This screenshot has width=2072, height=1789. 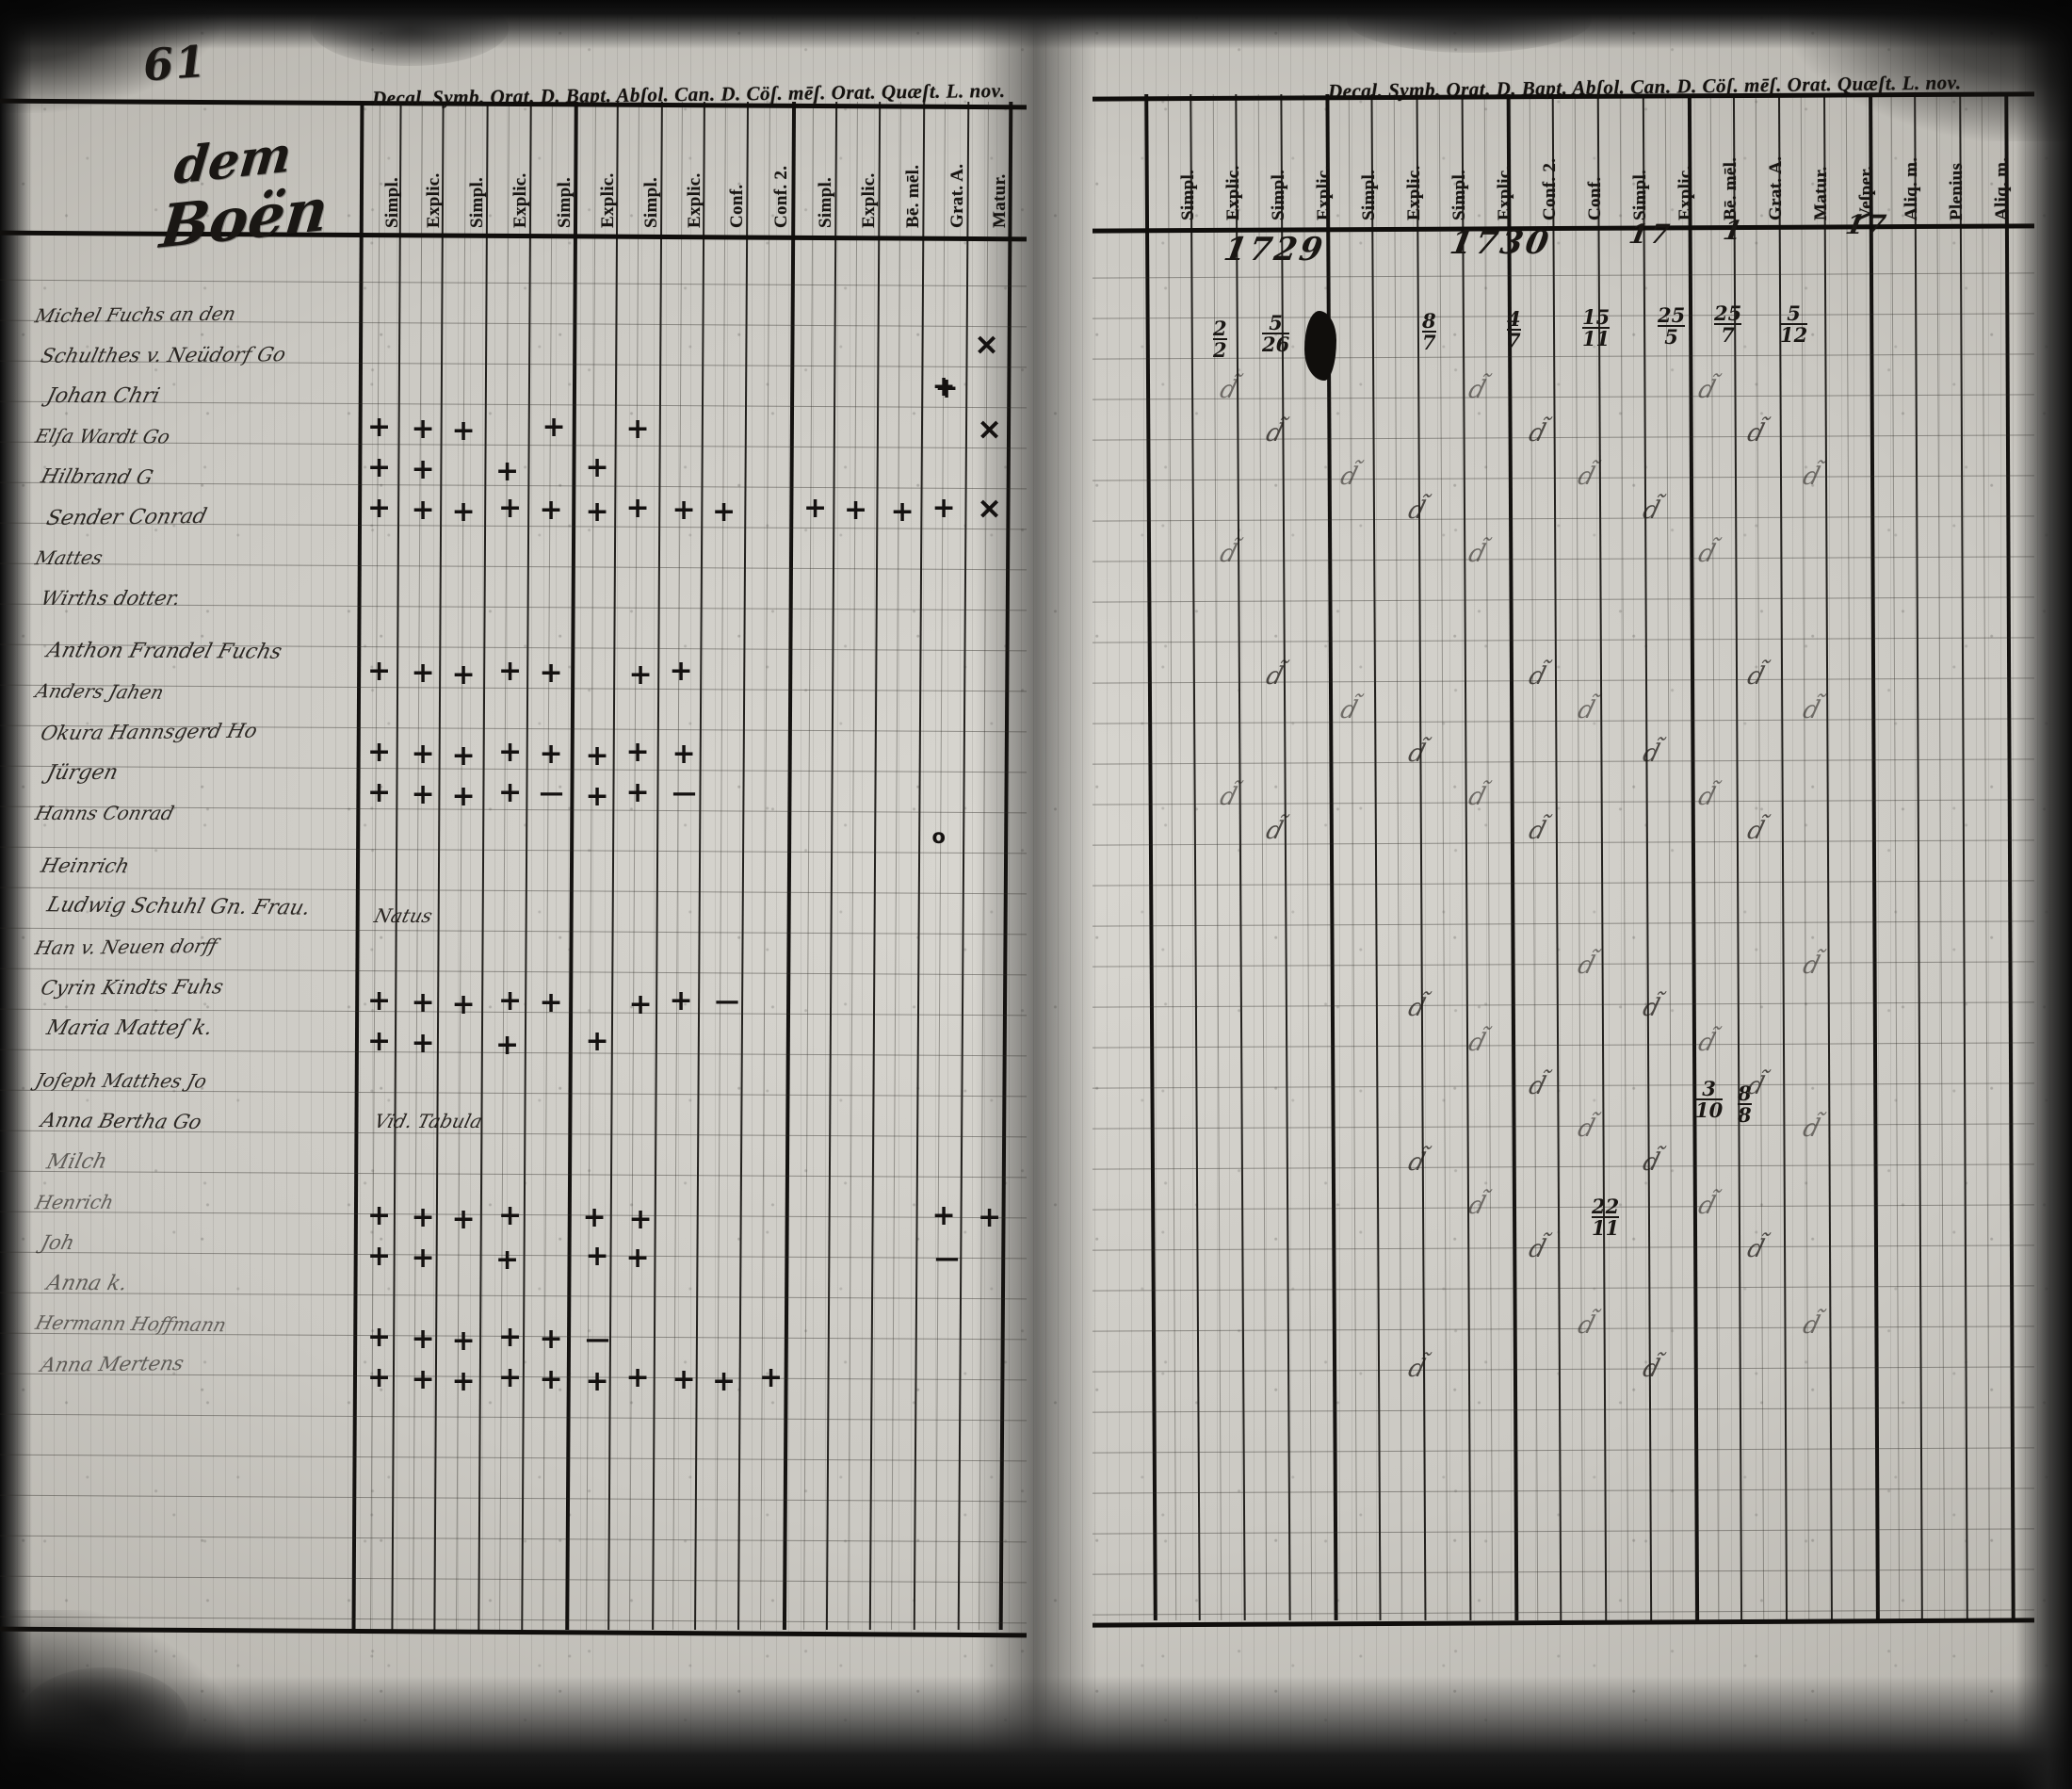 What do you see at coordinates (179, 906) in the screenshot?
I see `register-name-entry: Ludwig Schuhl Gn. Frau.` at bounding box center [179, 906].